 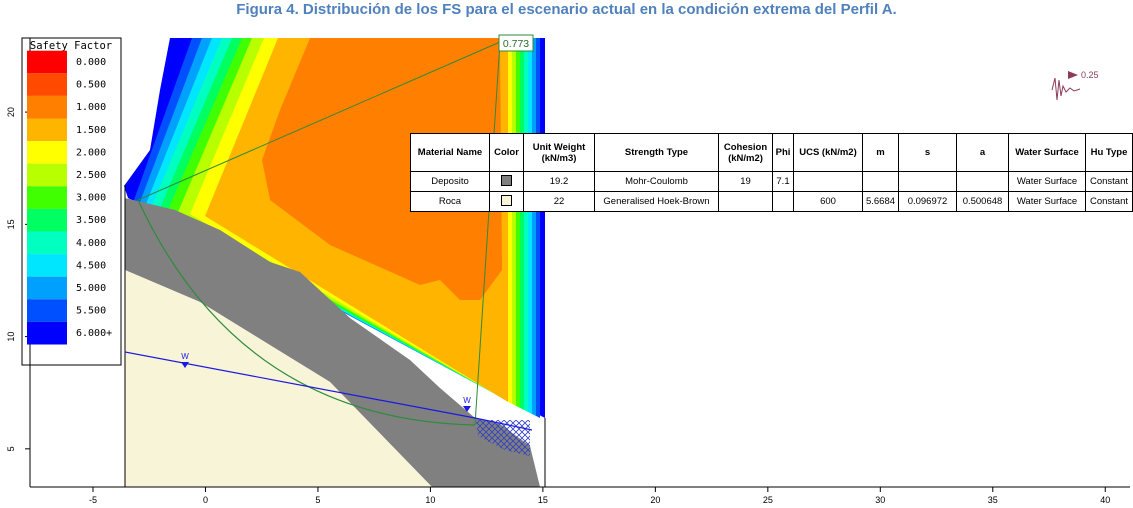 What do you see at coordinates (982, 201) in the screenshot?
I see `table-cell: 0.500648` at bounding box center [982, 201].